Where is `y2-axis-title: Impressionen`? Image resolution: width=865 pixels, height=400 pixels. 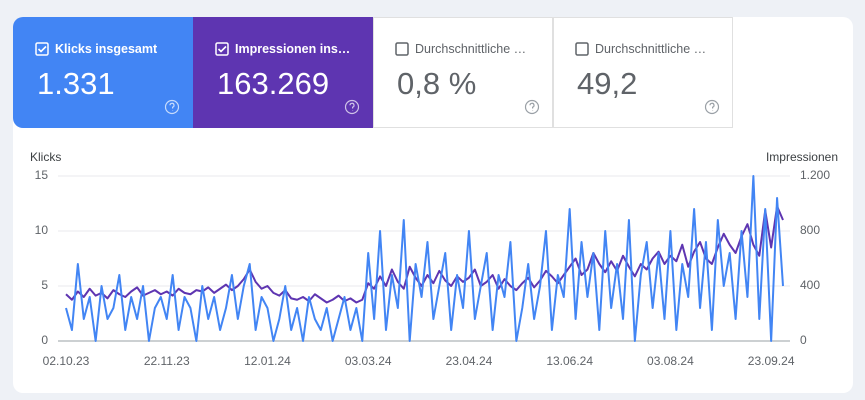 y2-axis-title: Impressionen is located at coordinates (802, 157).